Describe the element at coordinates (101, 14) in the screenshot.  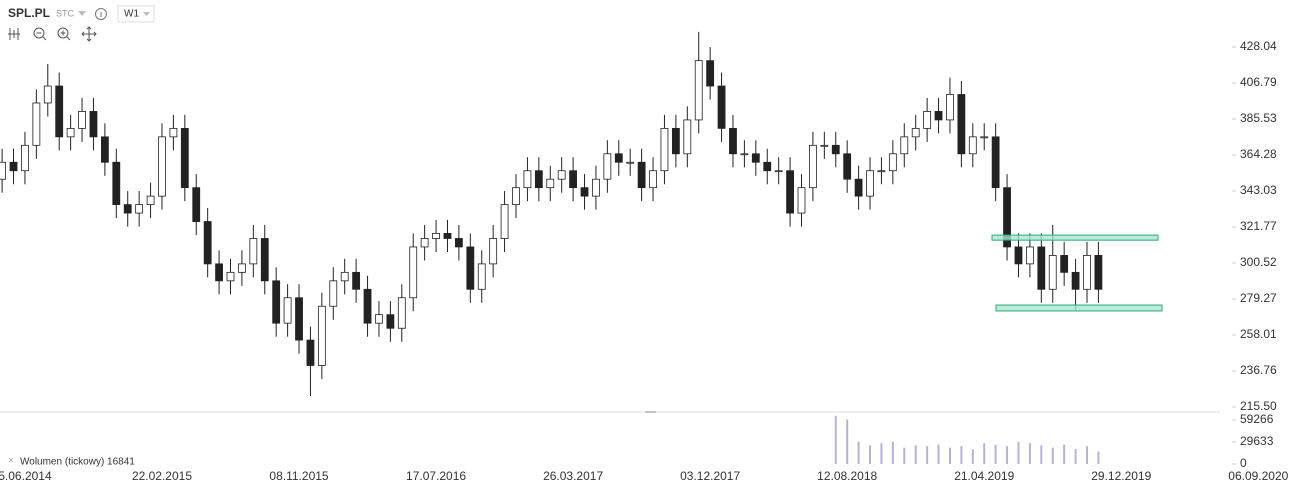
I see `info-icon` at that location.